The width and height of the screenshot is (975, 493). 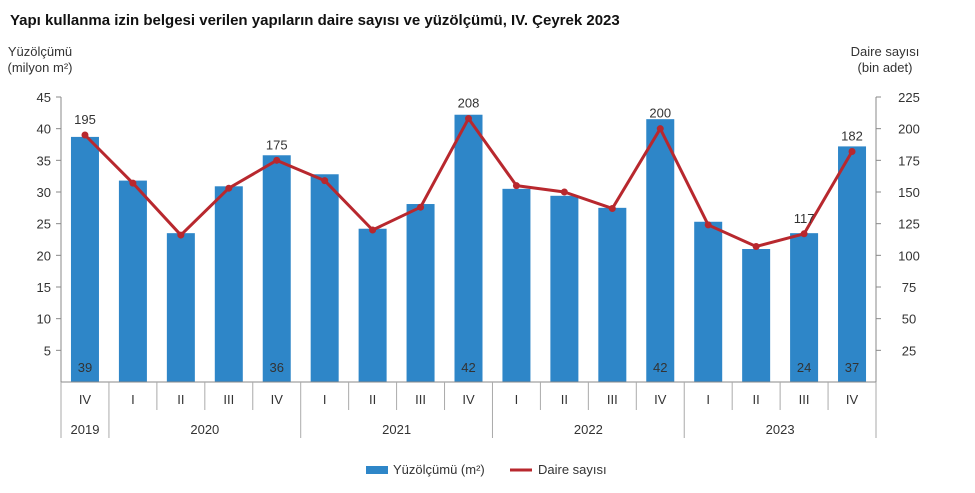 I want to click on right-tick-label: 100, so click(x=909, y=255).